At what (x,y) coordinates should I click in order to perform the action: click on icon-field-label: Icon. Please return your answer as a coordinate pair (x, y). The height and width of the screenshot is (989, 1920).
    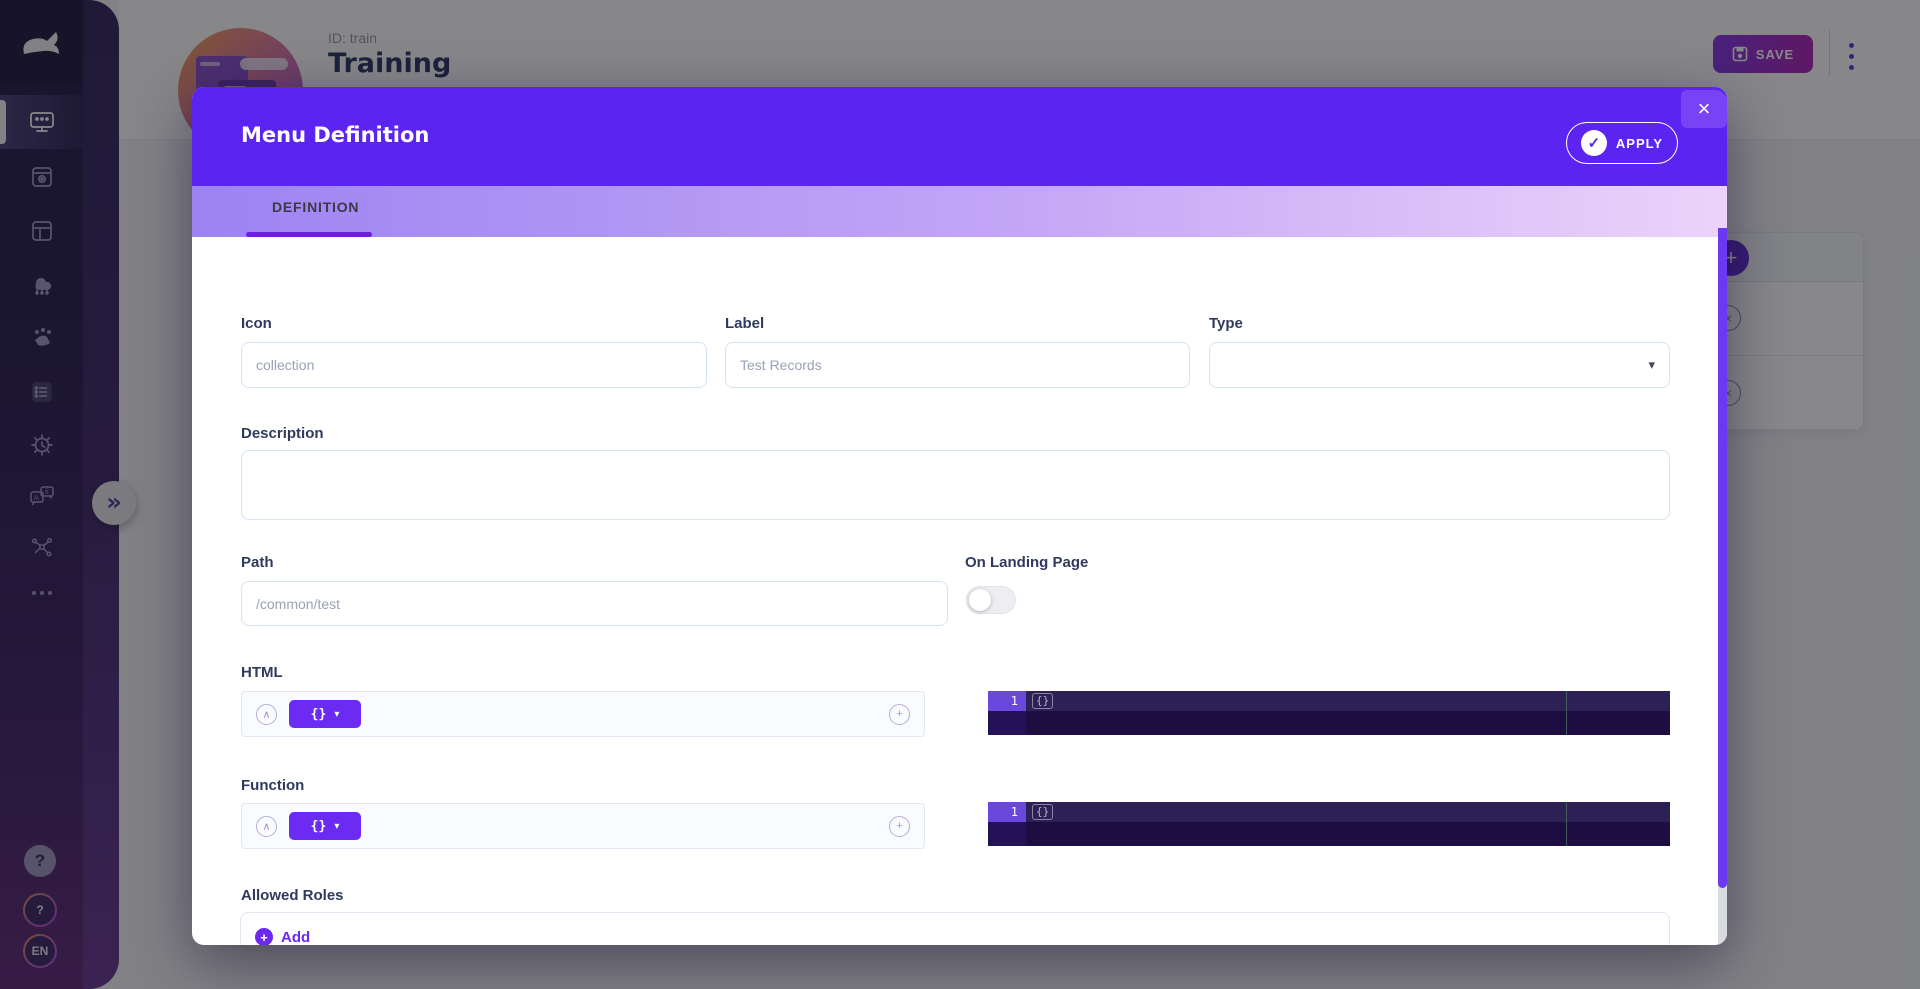
    Looking at the image, I should click on (256, 323).